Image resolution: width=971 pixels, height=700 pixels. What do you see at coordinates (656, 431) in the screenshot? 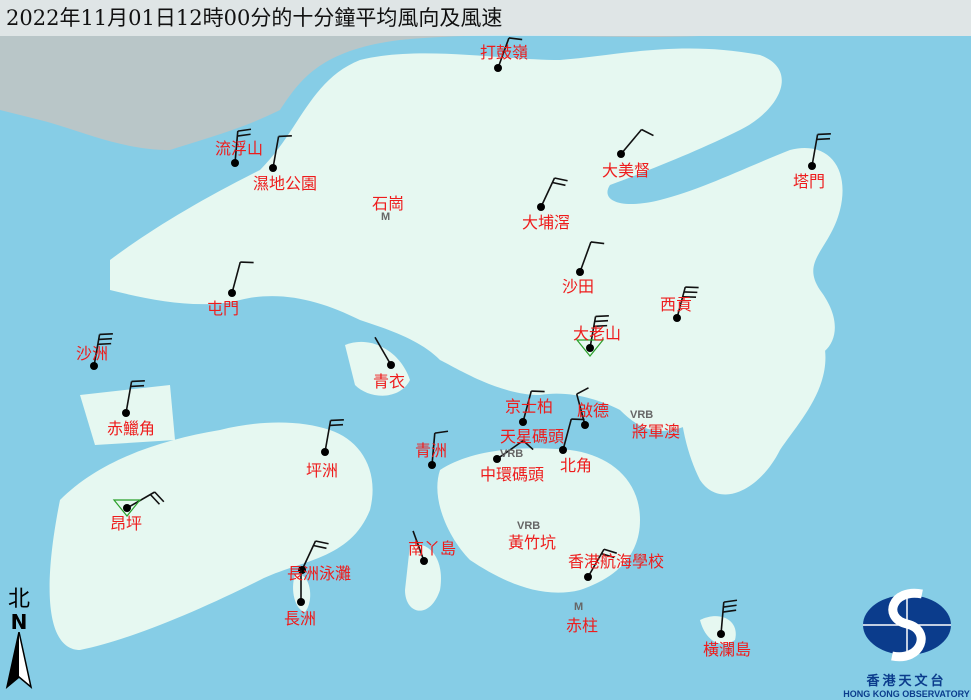
I see `station-label: 將軍澳` at bounding box center [656, 431].